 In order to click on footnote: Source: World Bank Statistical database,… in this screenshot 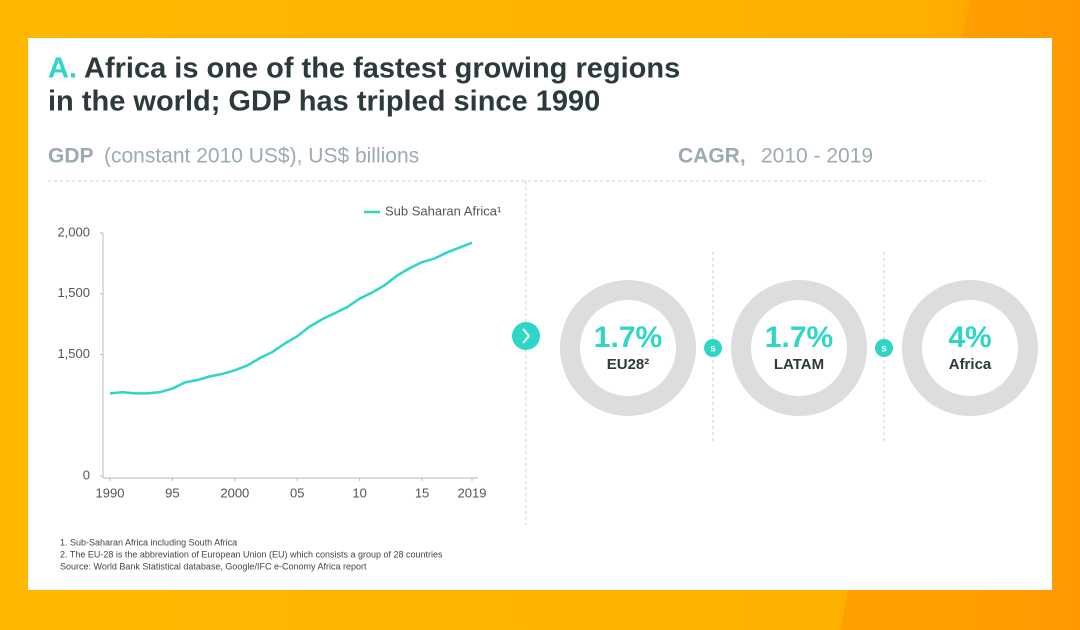, I will do `click(213, 566)`.